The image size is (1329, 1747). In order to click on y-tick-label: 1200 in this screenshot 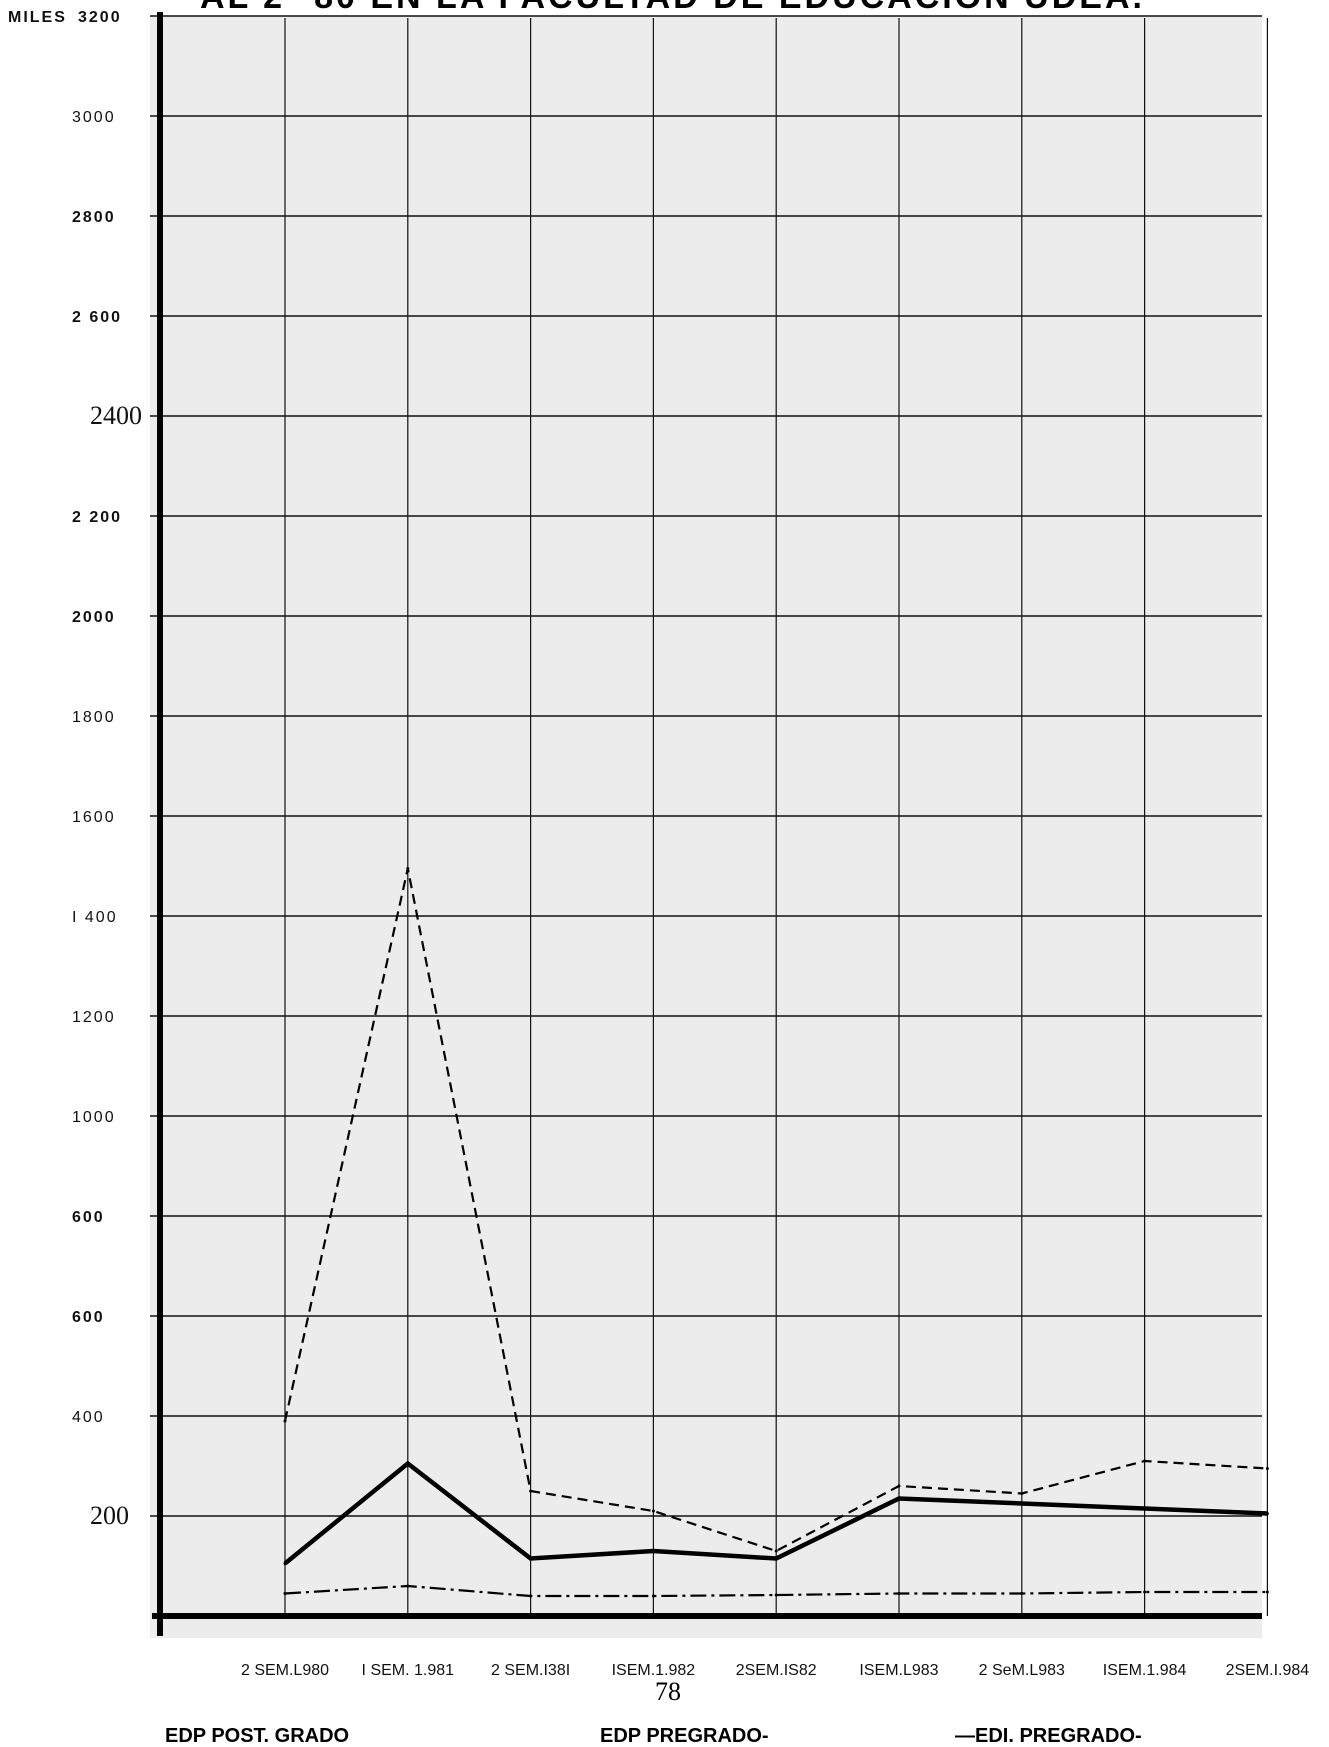, I will do `click(94, 1017)`.